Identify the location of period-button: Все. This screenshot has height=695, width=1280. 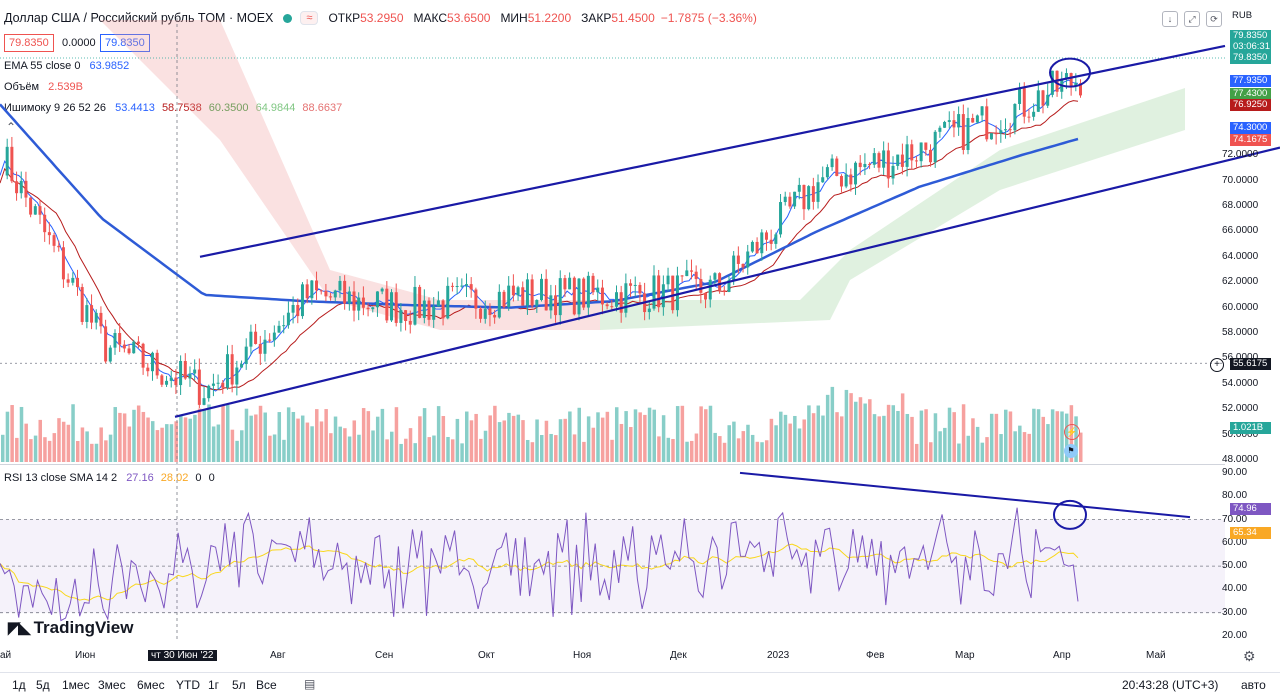
(266, 685).